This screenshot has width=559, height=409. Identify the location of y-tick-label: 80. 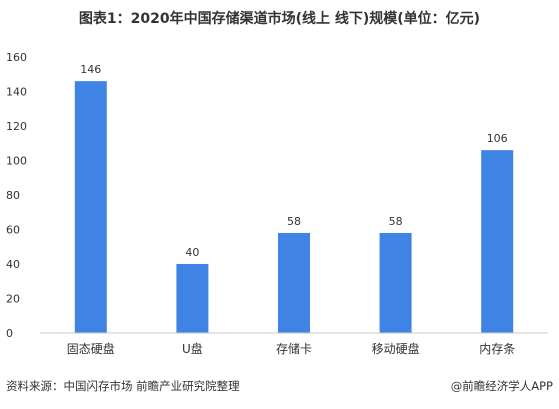
(13, 195).